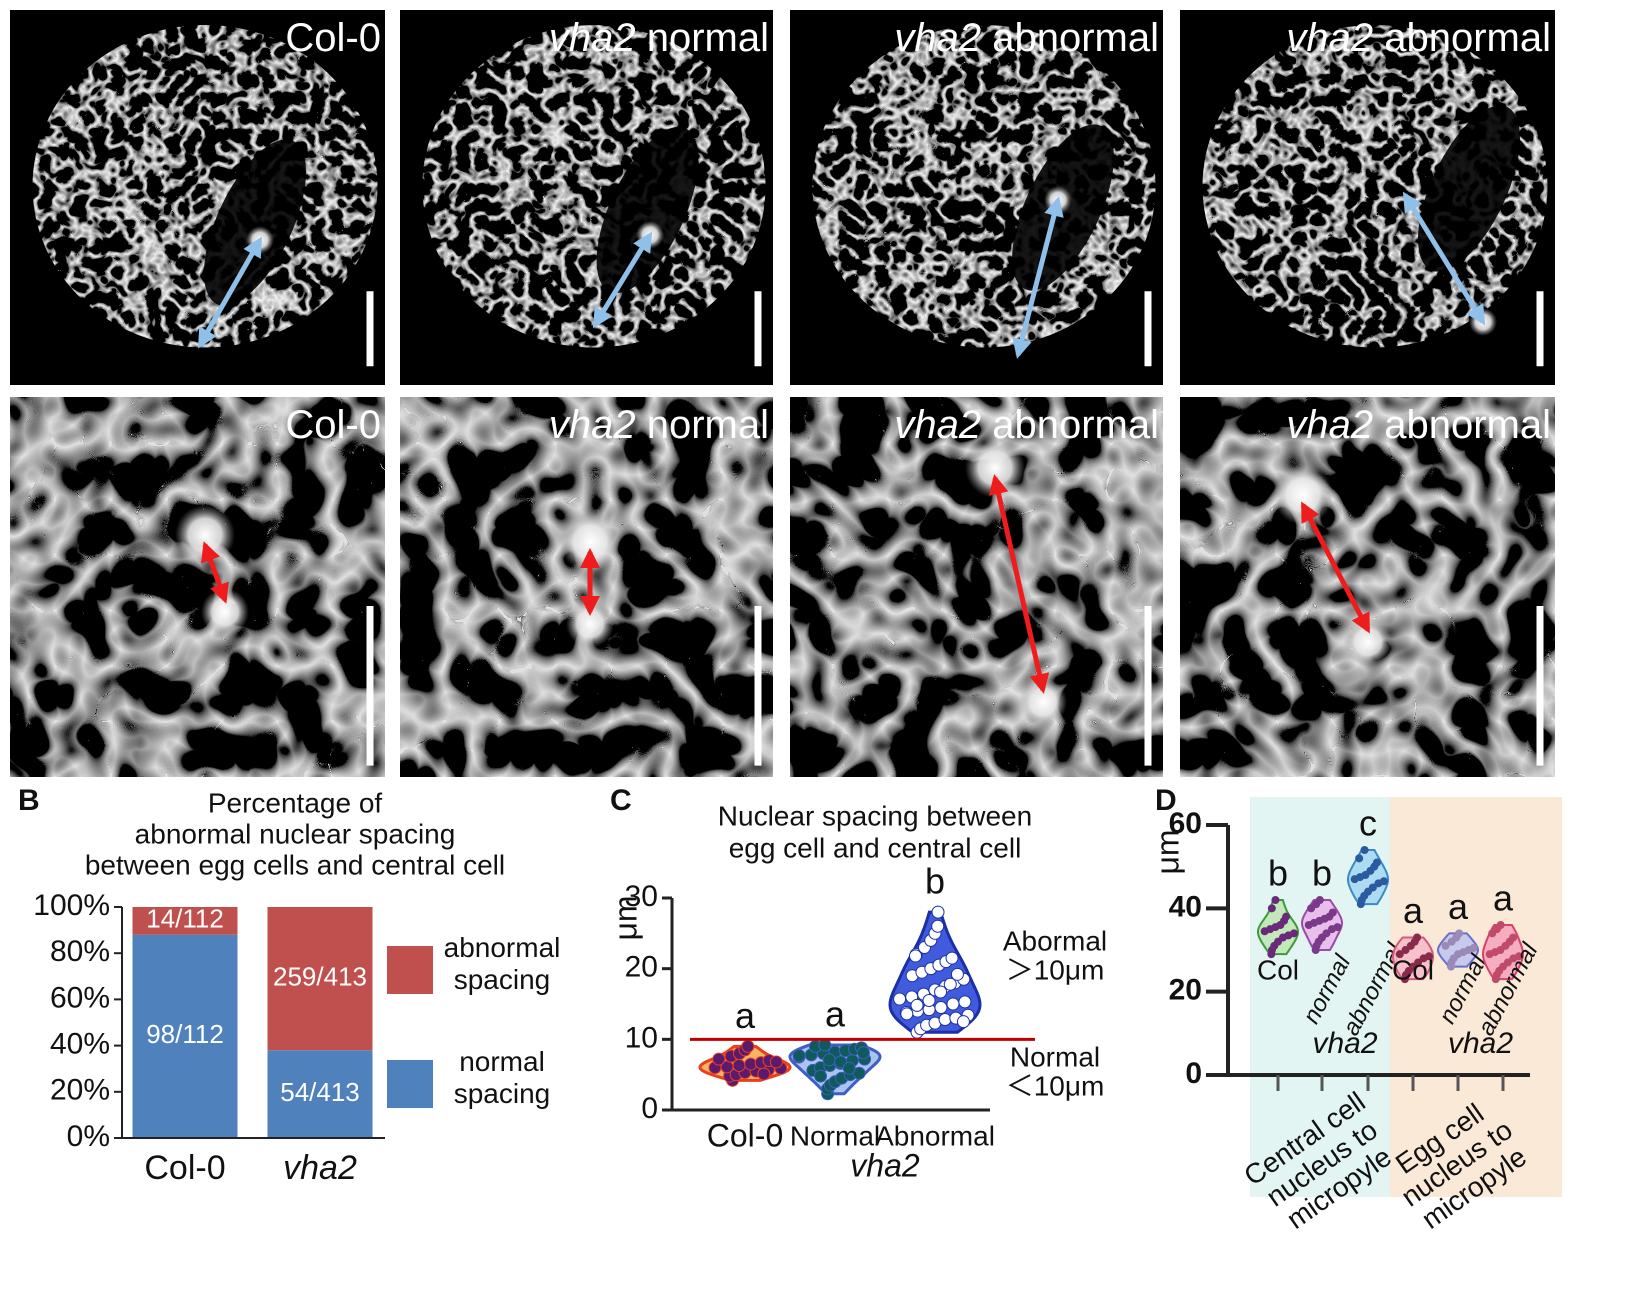  I want to click on micrograph: vha2 abnormal, so click(1367, 587).